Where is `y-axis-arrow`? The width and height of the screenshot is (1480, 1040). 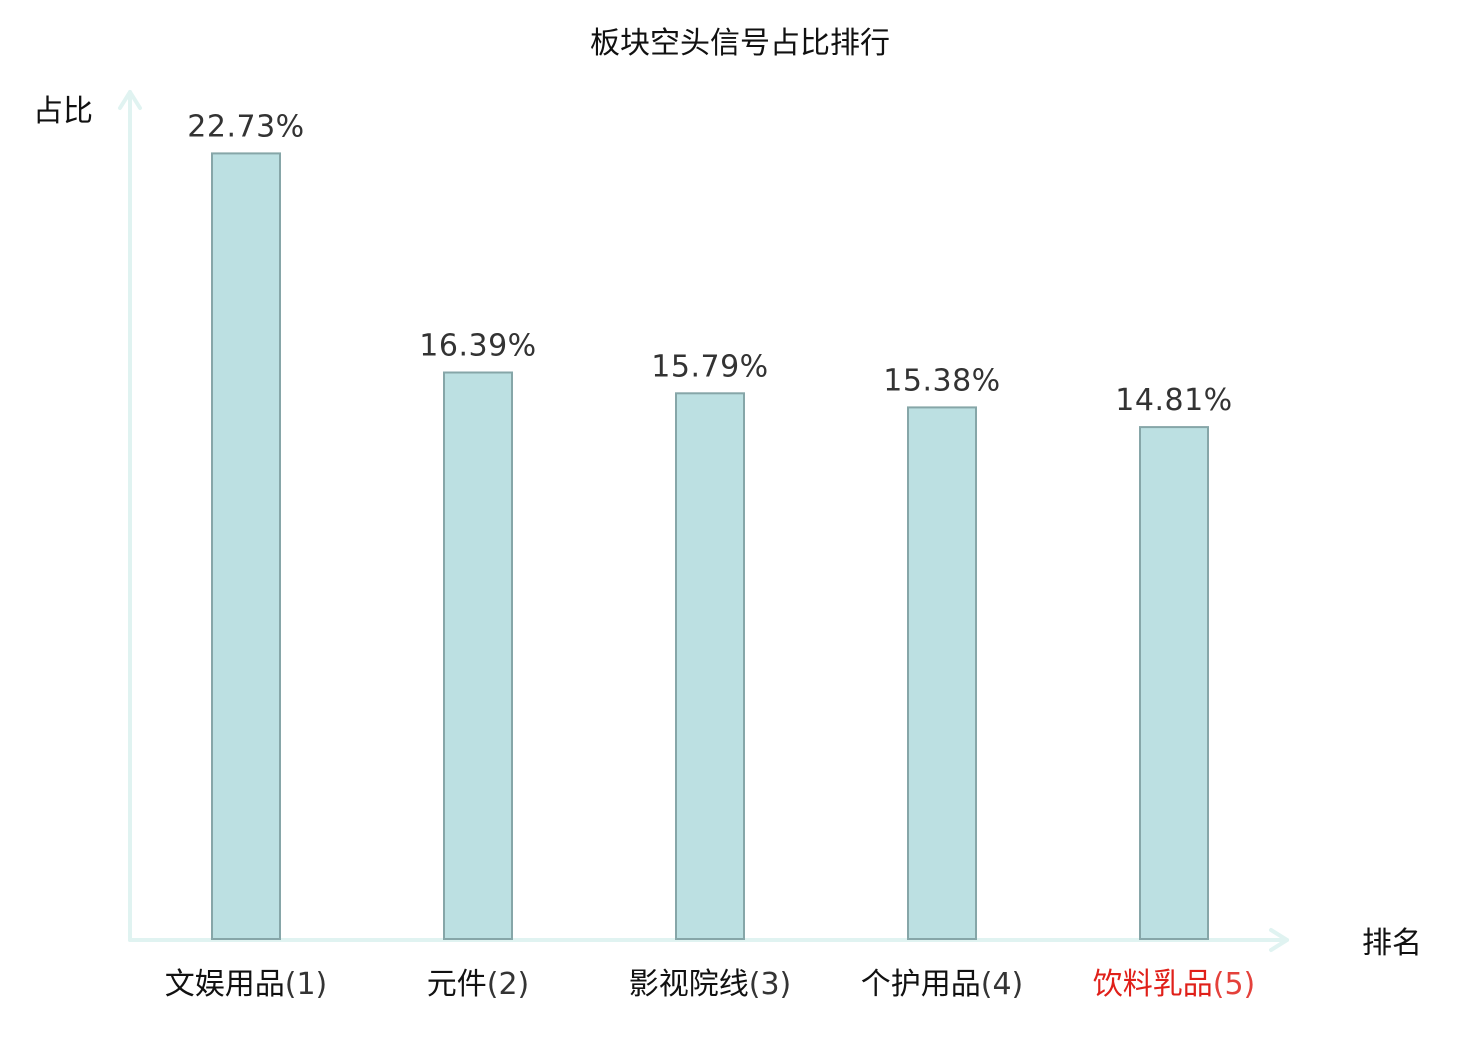 y-axis-arrow is located at coordinates (130, 100).